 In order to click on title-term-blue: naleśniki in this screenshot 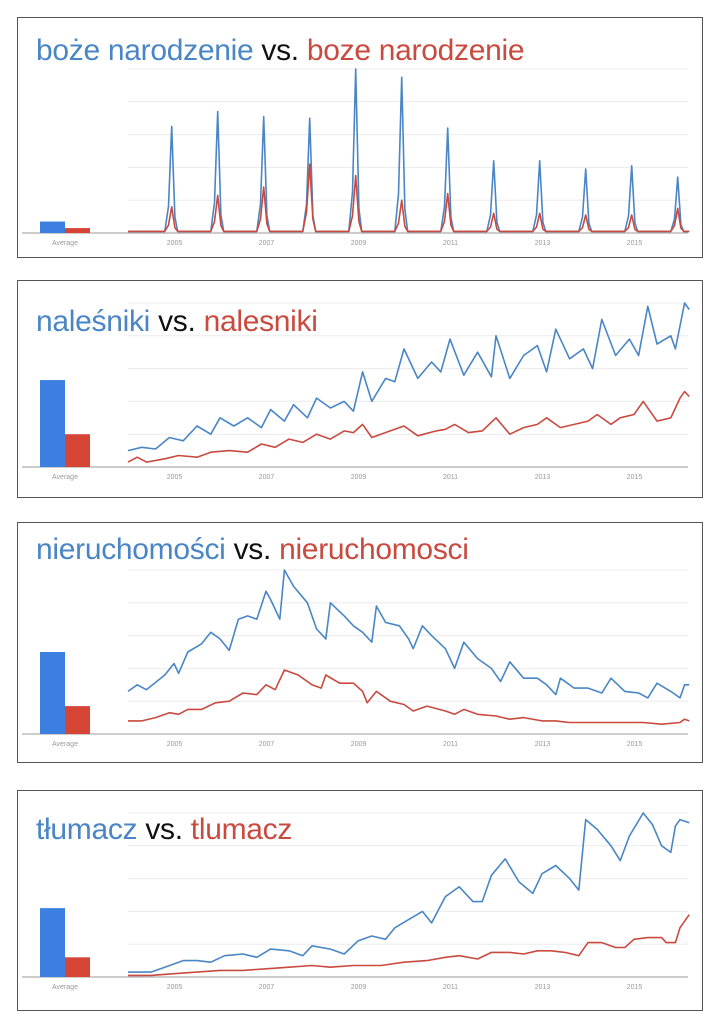, I will do `click(93, 321)`.